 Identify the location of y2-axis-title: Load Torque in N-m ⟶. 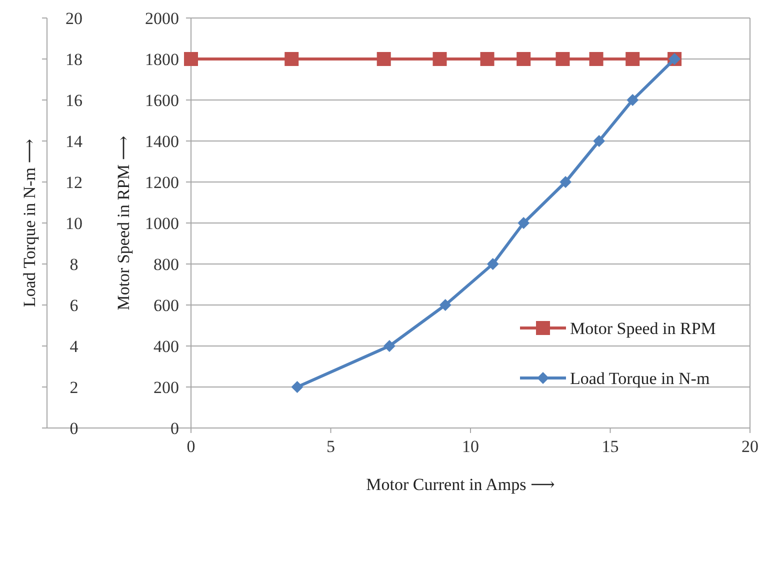
(29, 223).